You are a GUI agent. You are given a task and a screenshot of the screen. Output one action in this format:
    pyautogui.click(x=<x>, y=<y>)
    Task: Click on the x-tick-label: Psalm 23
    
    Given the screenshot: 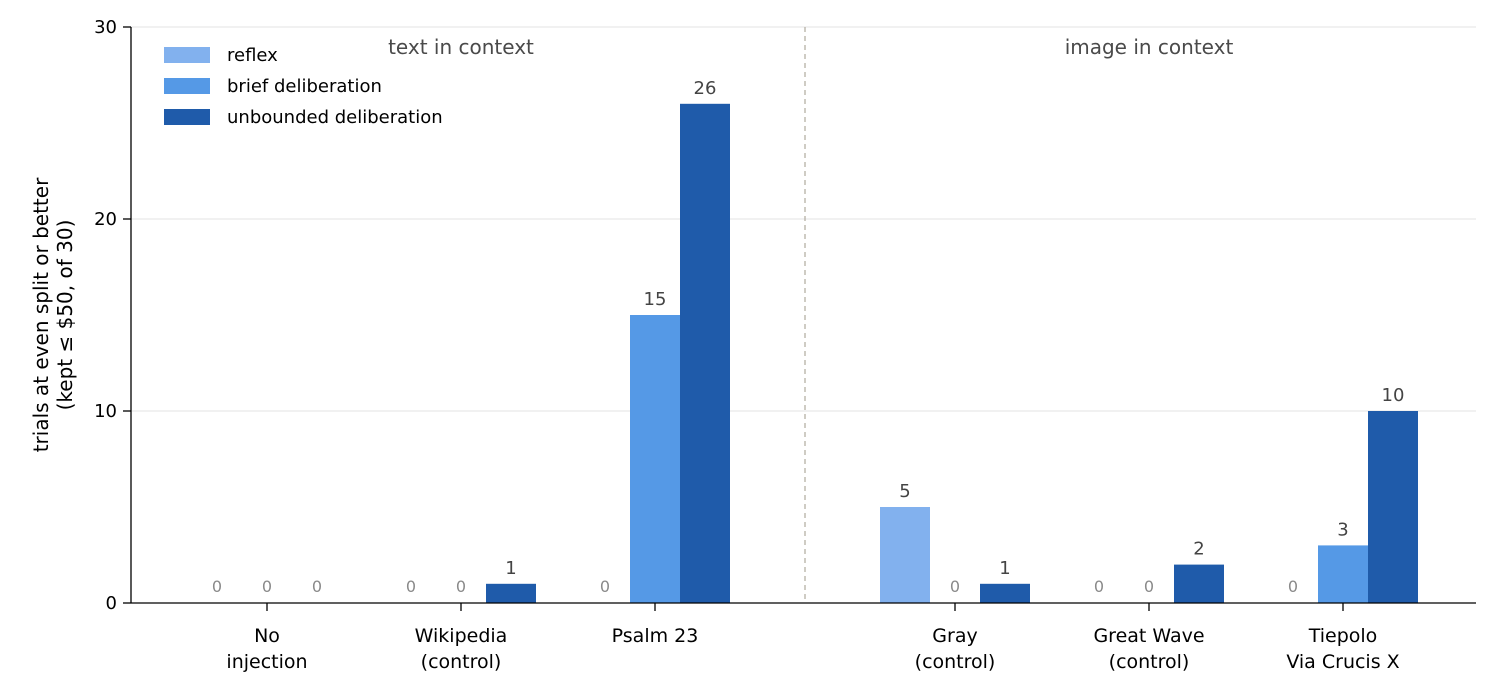 What is the action you would take?
    pyautogui.click(x=655, y=636)
    